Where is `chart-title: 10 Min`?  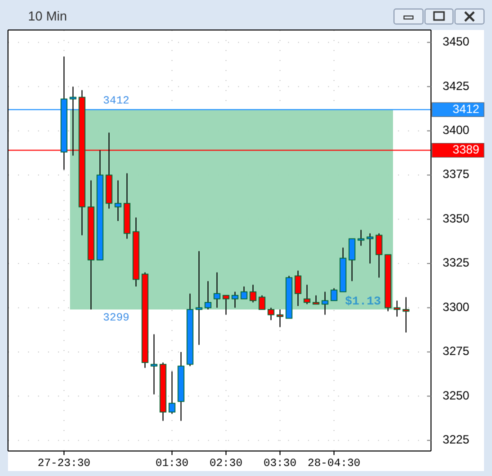 chart-title: 10 Min is located at coordinates (48, 16).